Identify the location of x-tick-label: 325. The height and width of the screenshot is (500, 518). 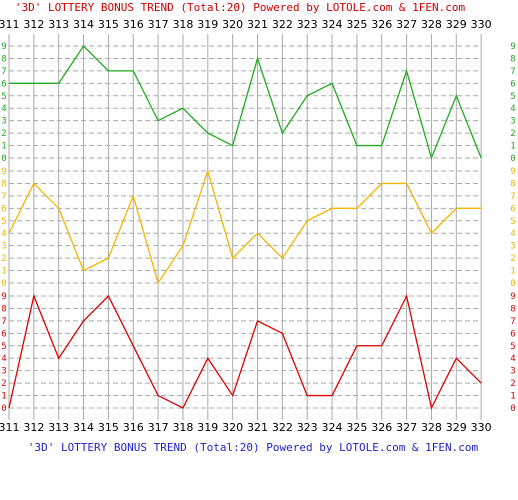
(356, 427).